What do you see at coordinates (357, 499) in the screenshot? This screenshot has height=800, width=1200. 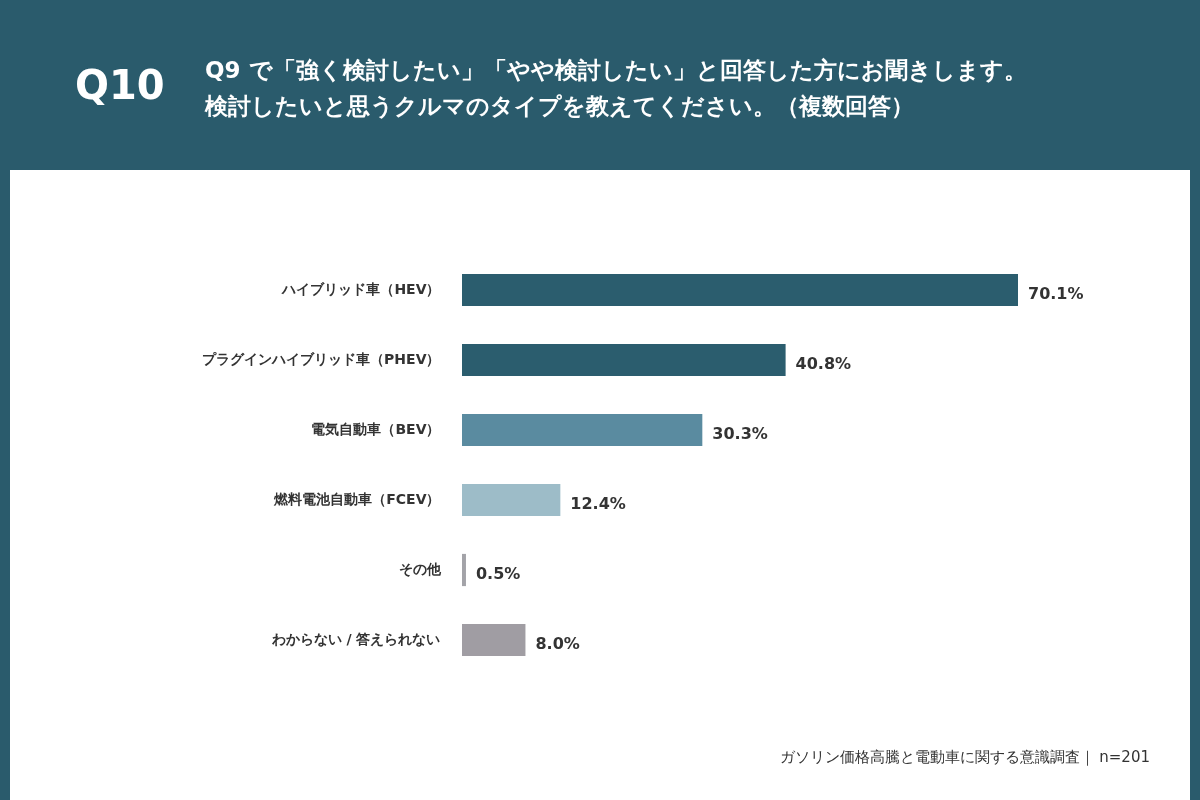 I see `y-tick-label: 燃料電池自動車（FCEV）` at bounding box center [357, 499].